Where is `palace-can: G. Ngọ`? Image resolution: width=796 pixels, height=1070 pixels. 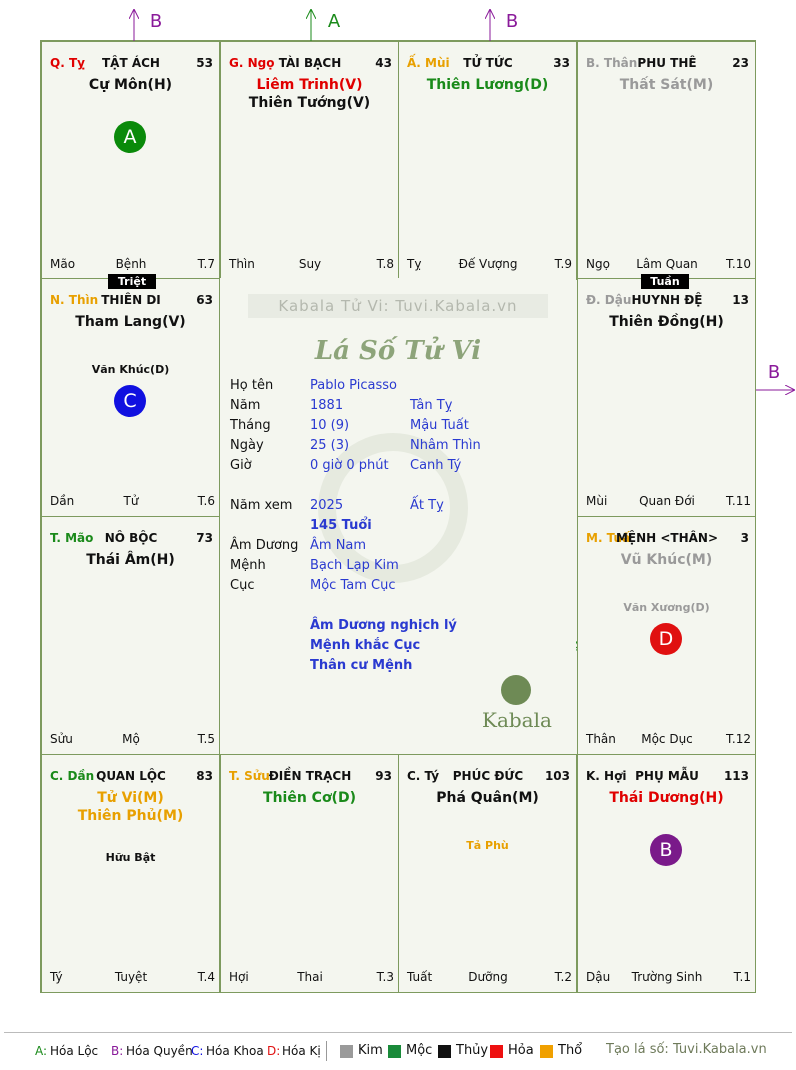
palace-can: G. Ngọ is located at coordinates (252, 63).